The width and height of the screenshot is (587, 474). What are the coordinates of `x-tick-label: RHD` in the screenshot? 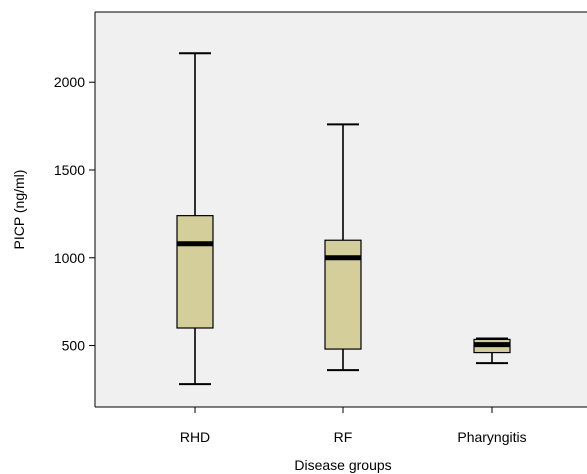 It's located at (195, 437).